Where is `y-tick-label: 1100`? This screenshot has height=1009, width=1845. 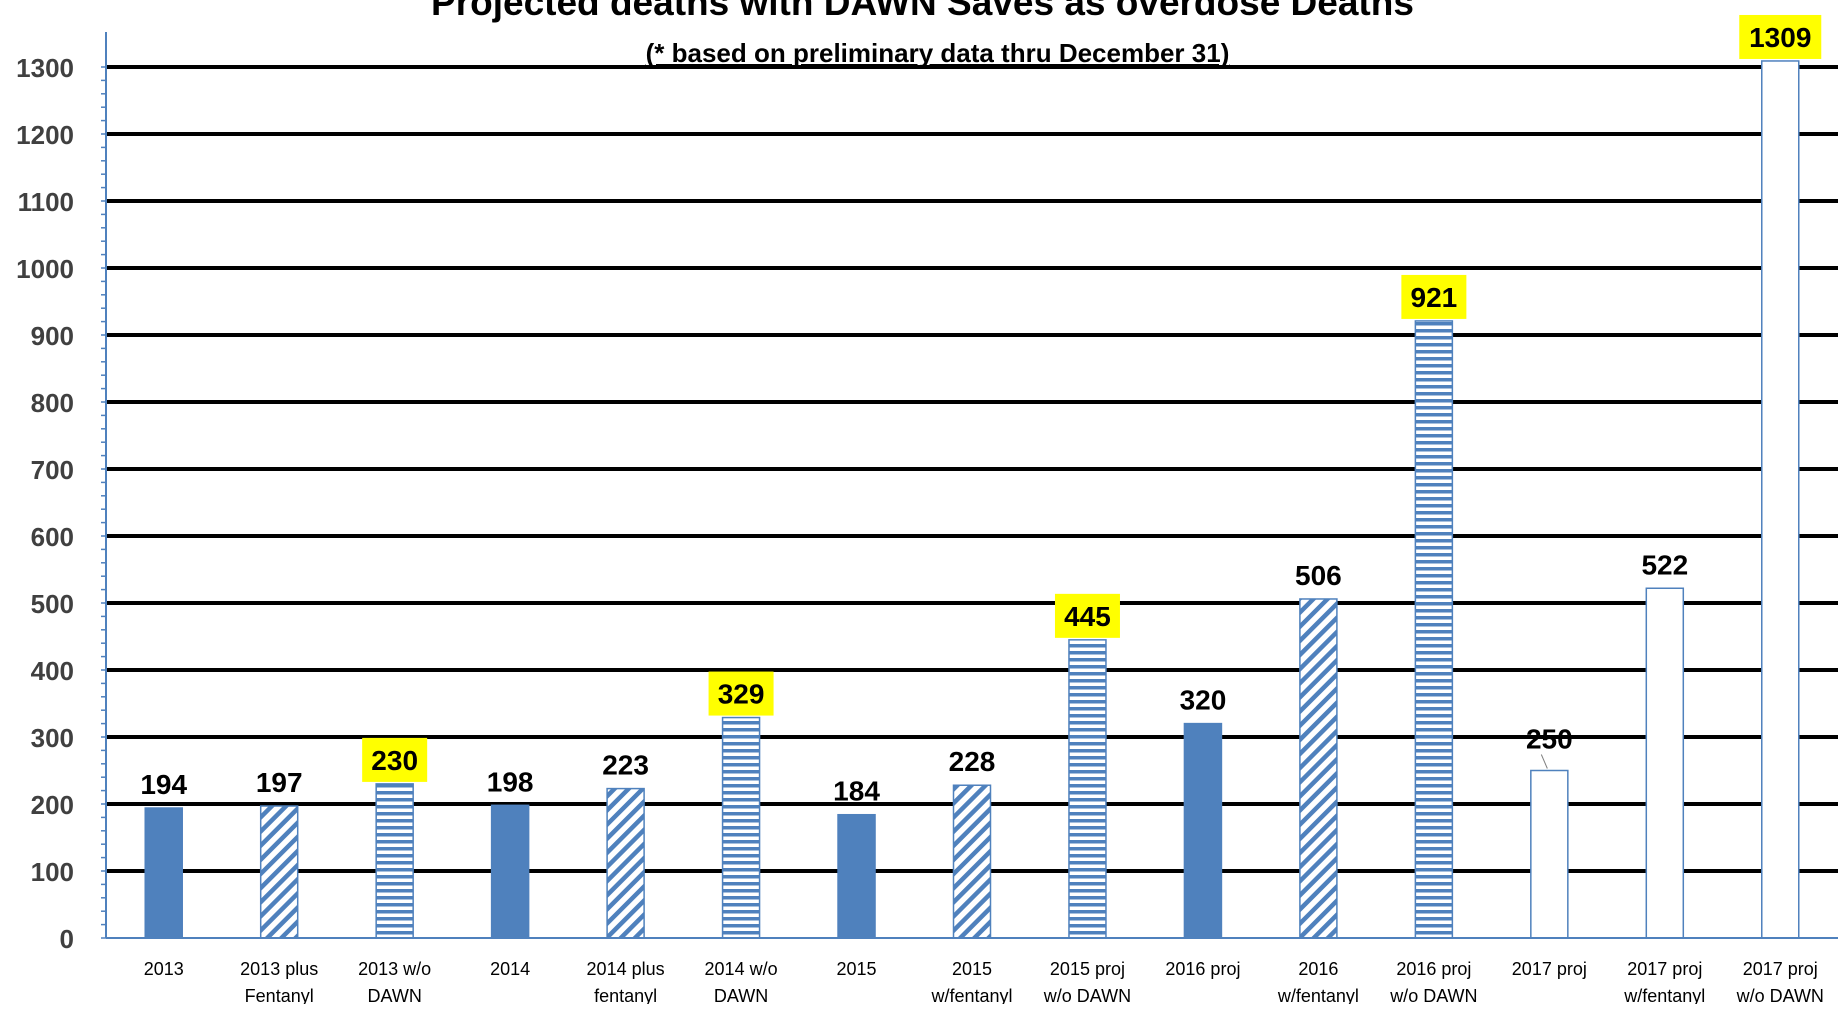
y-tick-label: 1100 is located at coordinates (46, 202).